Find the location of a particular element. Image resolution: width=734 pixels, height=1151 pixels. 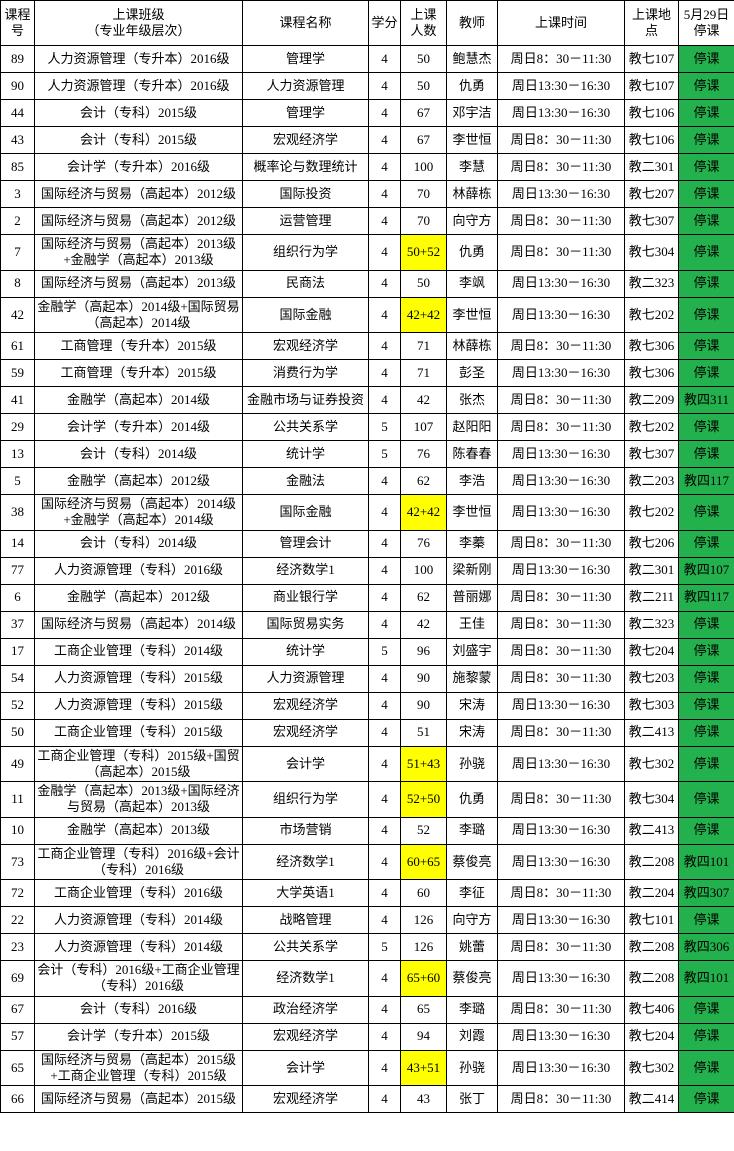

class-name-cell: 工商企业管理（专科）2014级 is located at coordinates (138, 651).